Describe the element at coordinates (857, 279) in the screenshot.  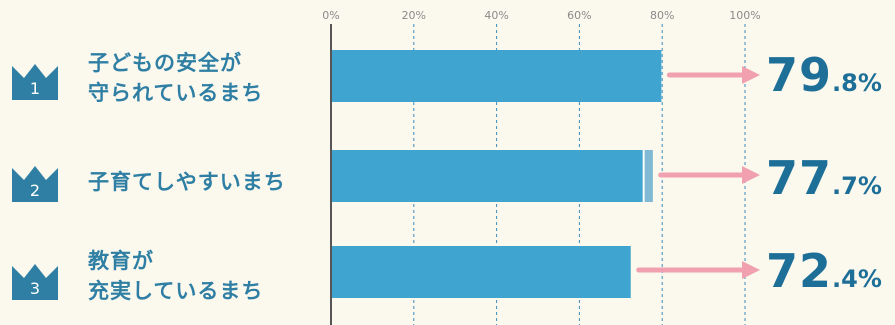
I see `bar-3-value-dec: .4%` at that location.